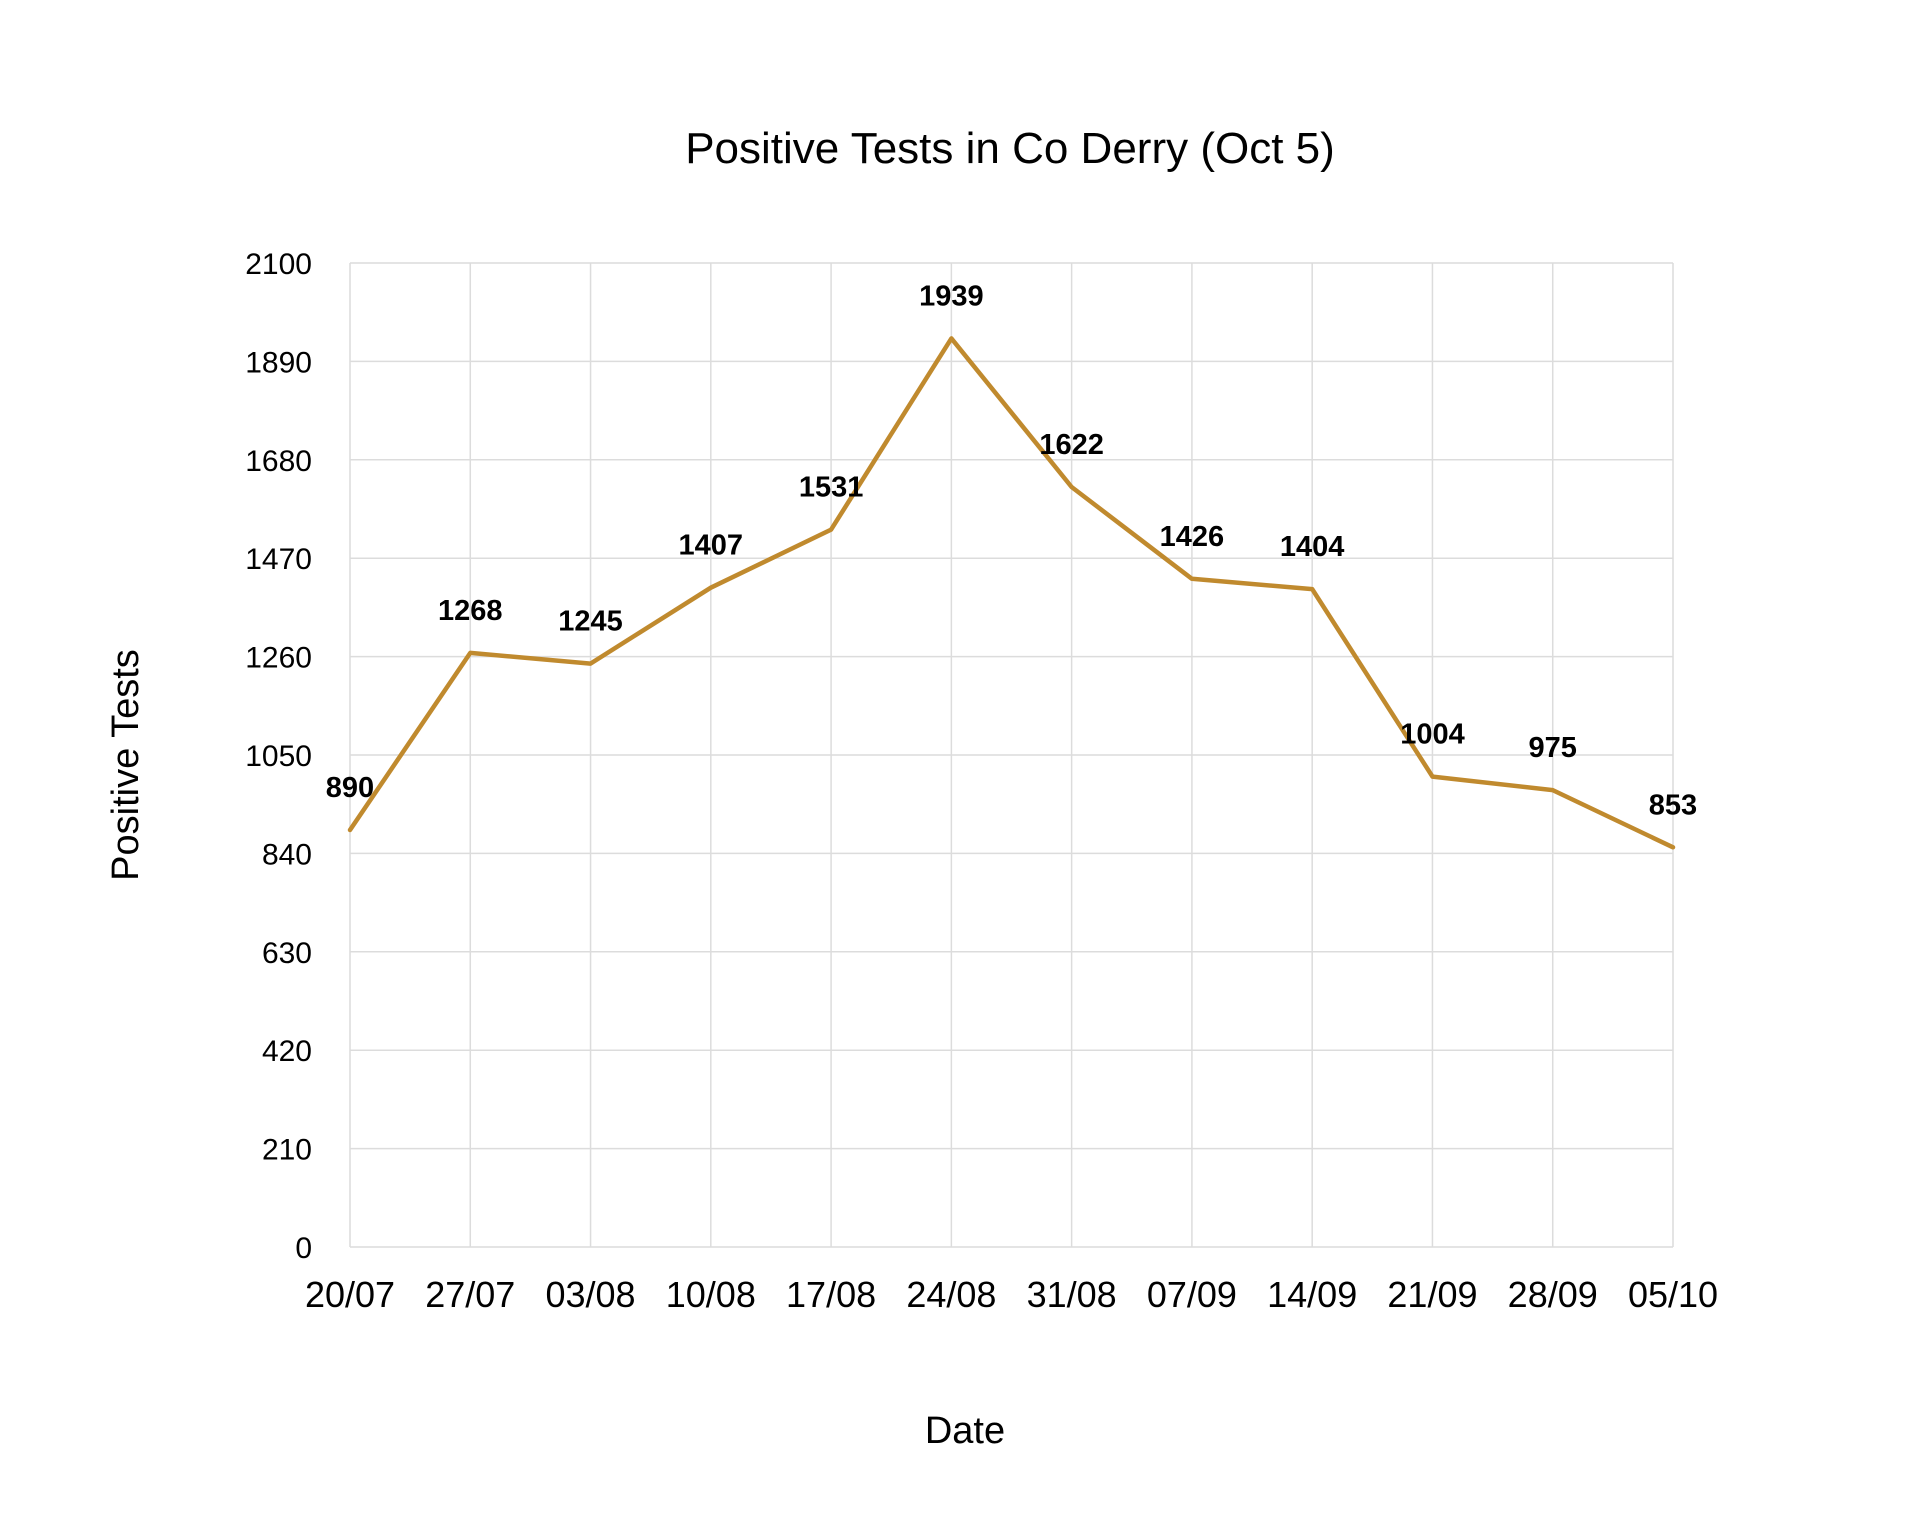 This screenshot has width=1920, height=1524. I want to click on x-tick-label: 03/08, so click(590, 1294).